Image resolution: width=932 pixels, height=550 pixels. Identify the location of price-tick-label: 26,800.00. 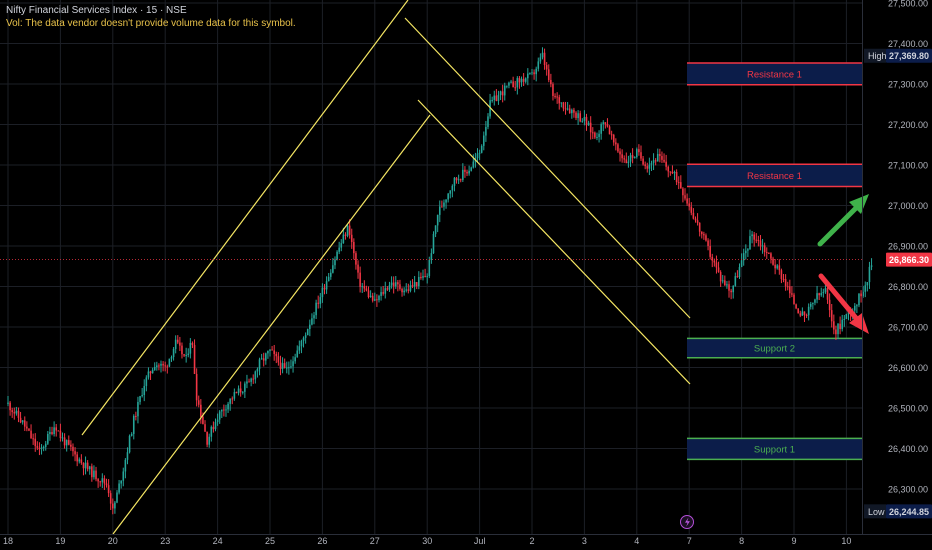
(908, 287).